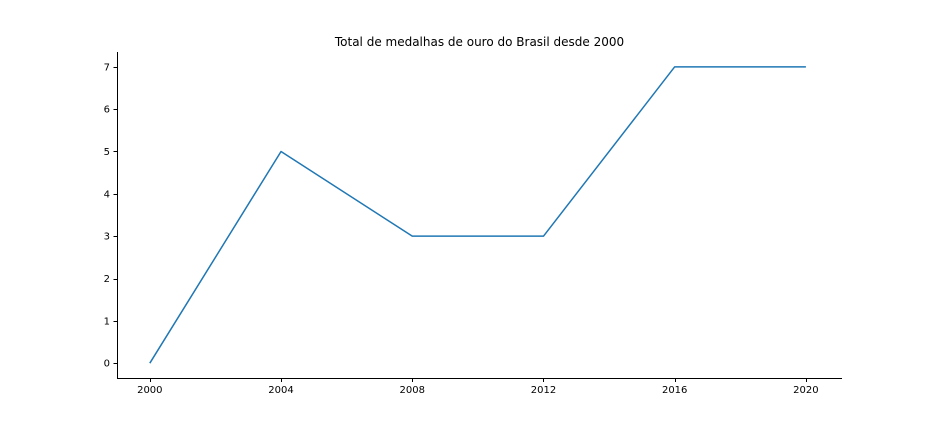 This screenshot has width=936, height=432. I want to click on x-tick-label: 2016, so click(674, 390).